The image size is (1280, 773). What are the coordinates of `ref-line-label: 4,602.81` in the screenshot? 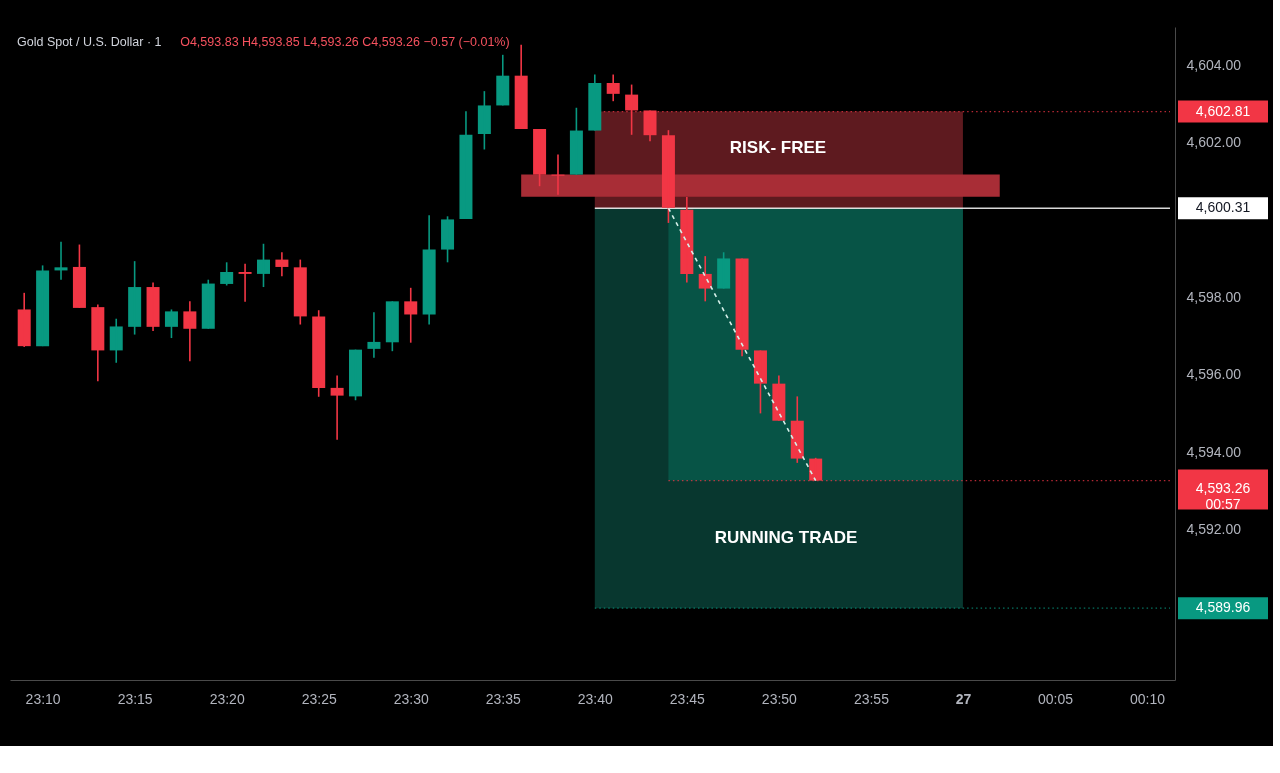 It's located at (1223, 110).